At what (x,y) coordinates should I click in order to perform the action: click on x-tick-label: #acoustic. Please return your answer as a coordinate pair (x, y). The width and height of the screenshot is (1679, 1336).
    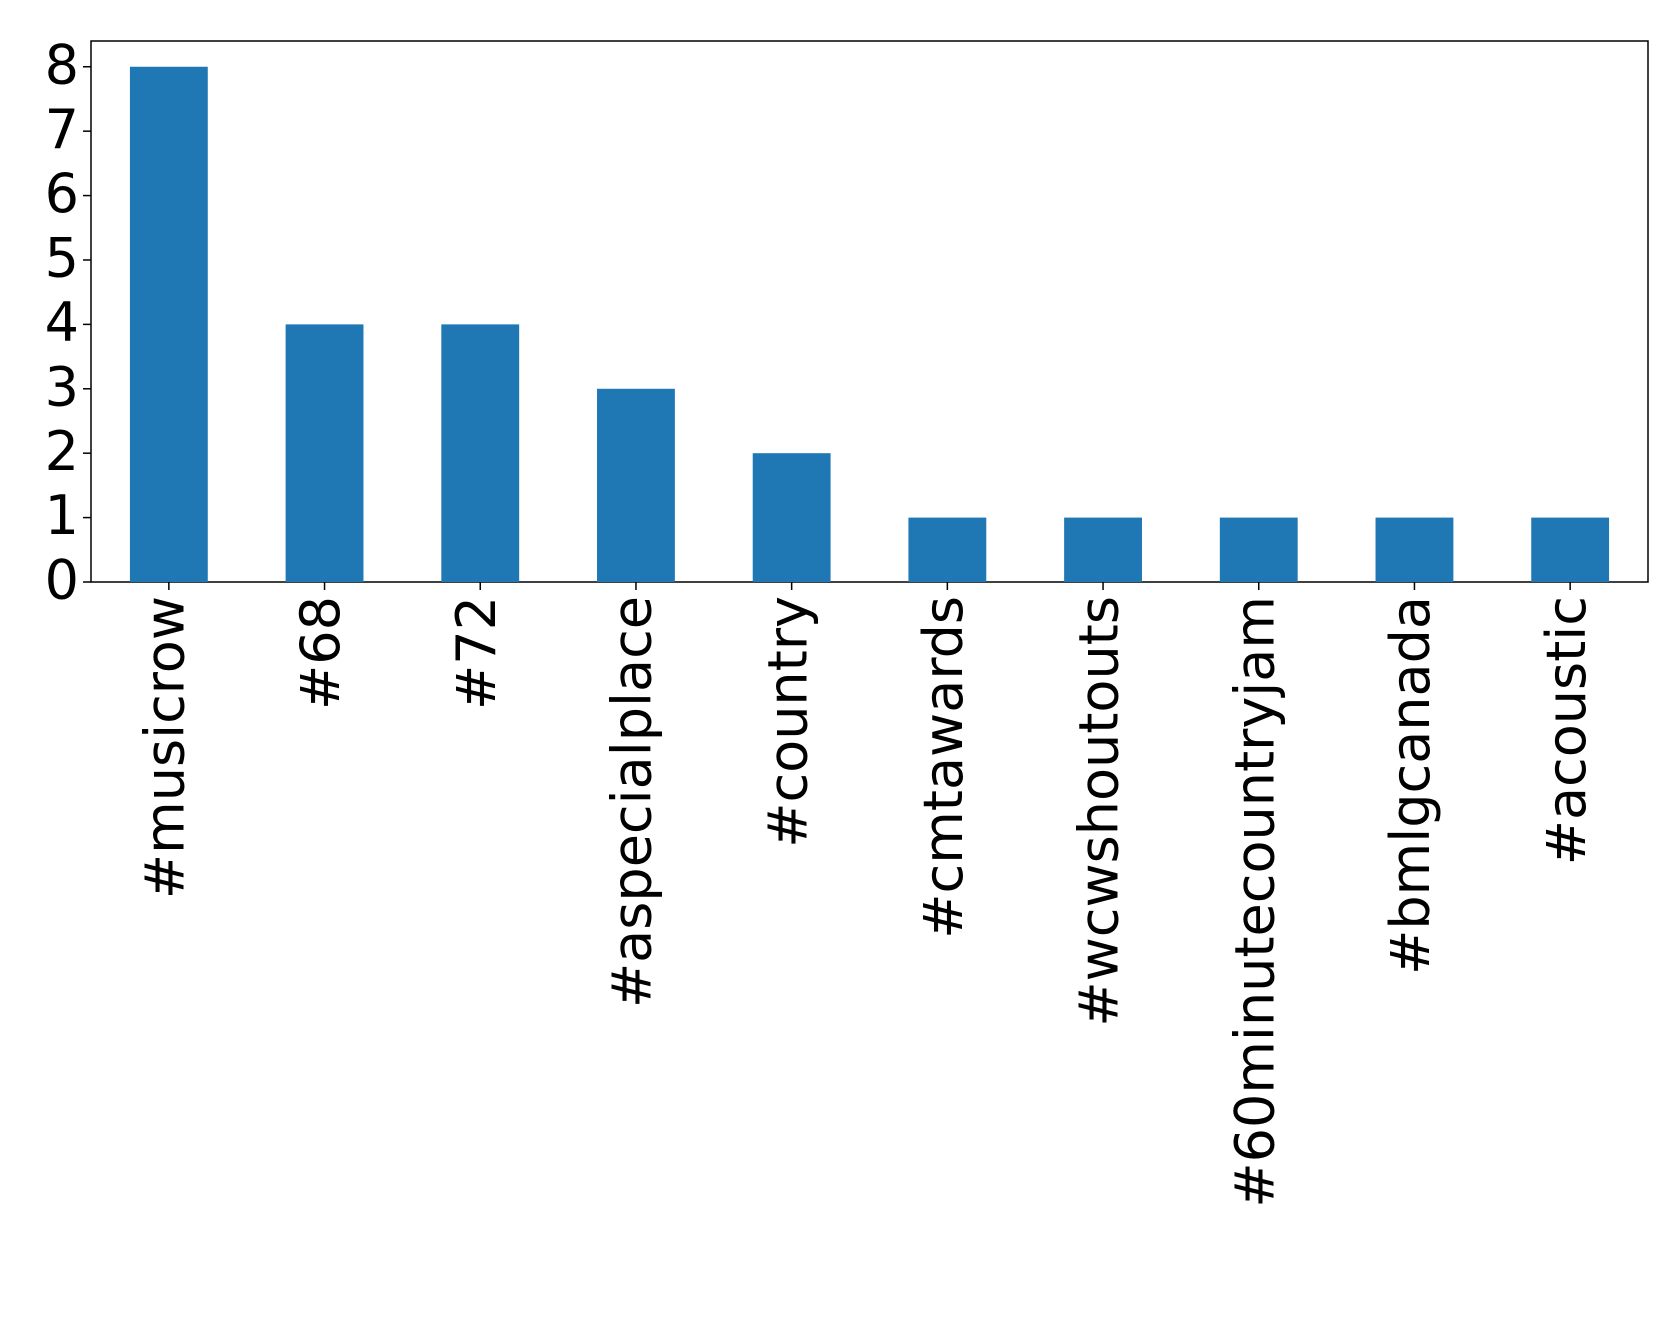
    Looking at the image, I should click on (1566, 730).